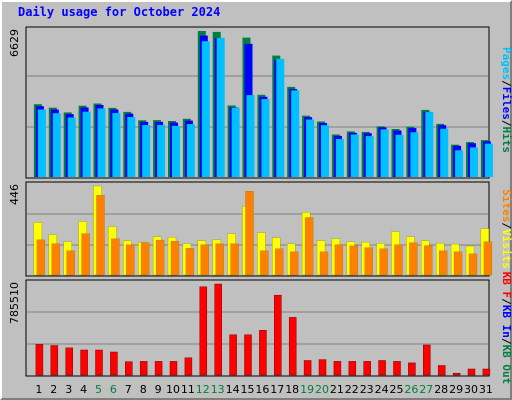  I want to click on legend-entry: Hits, so click(506, 140).